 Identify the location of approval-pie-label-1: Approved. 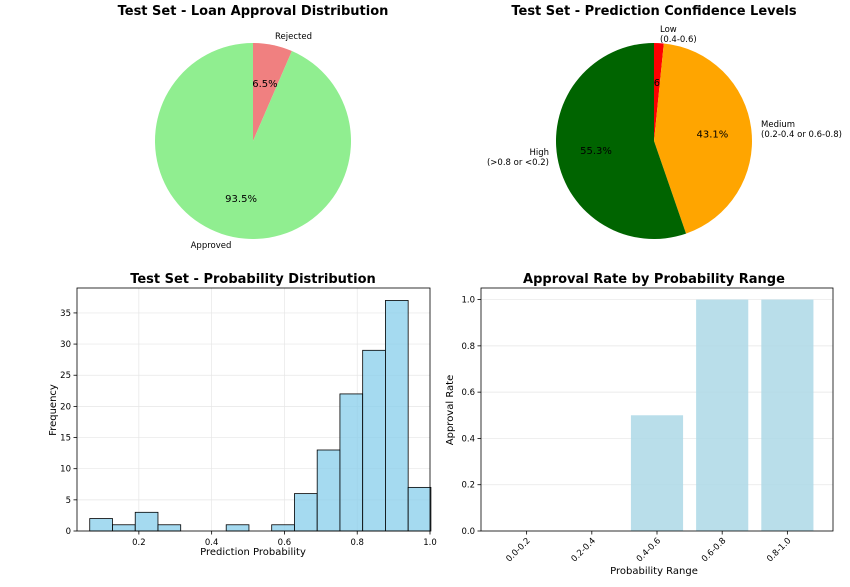
(211, 246).